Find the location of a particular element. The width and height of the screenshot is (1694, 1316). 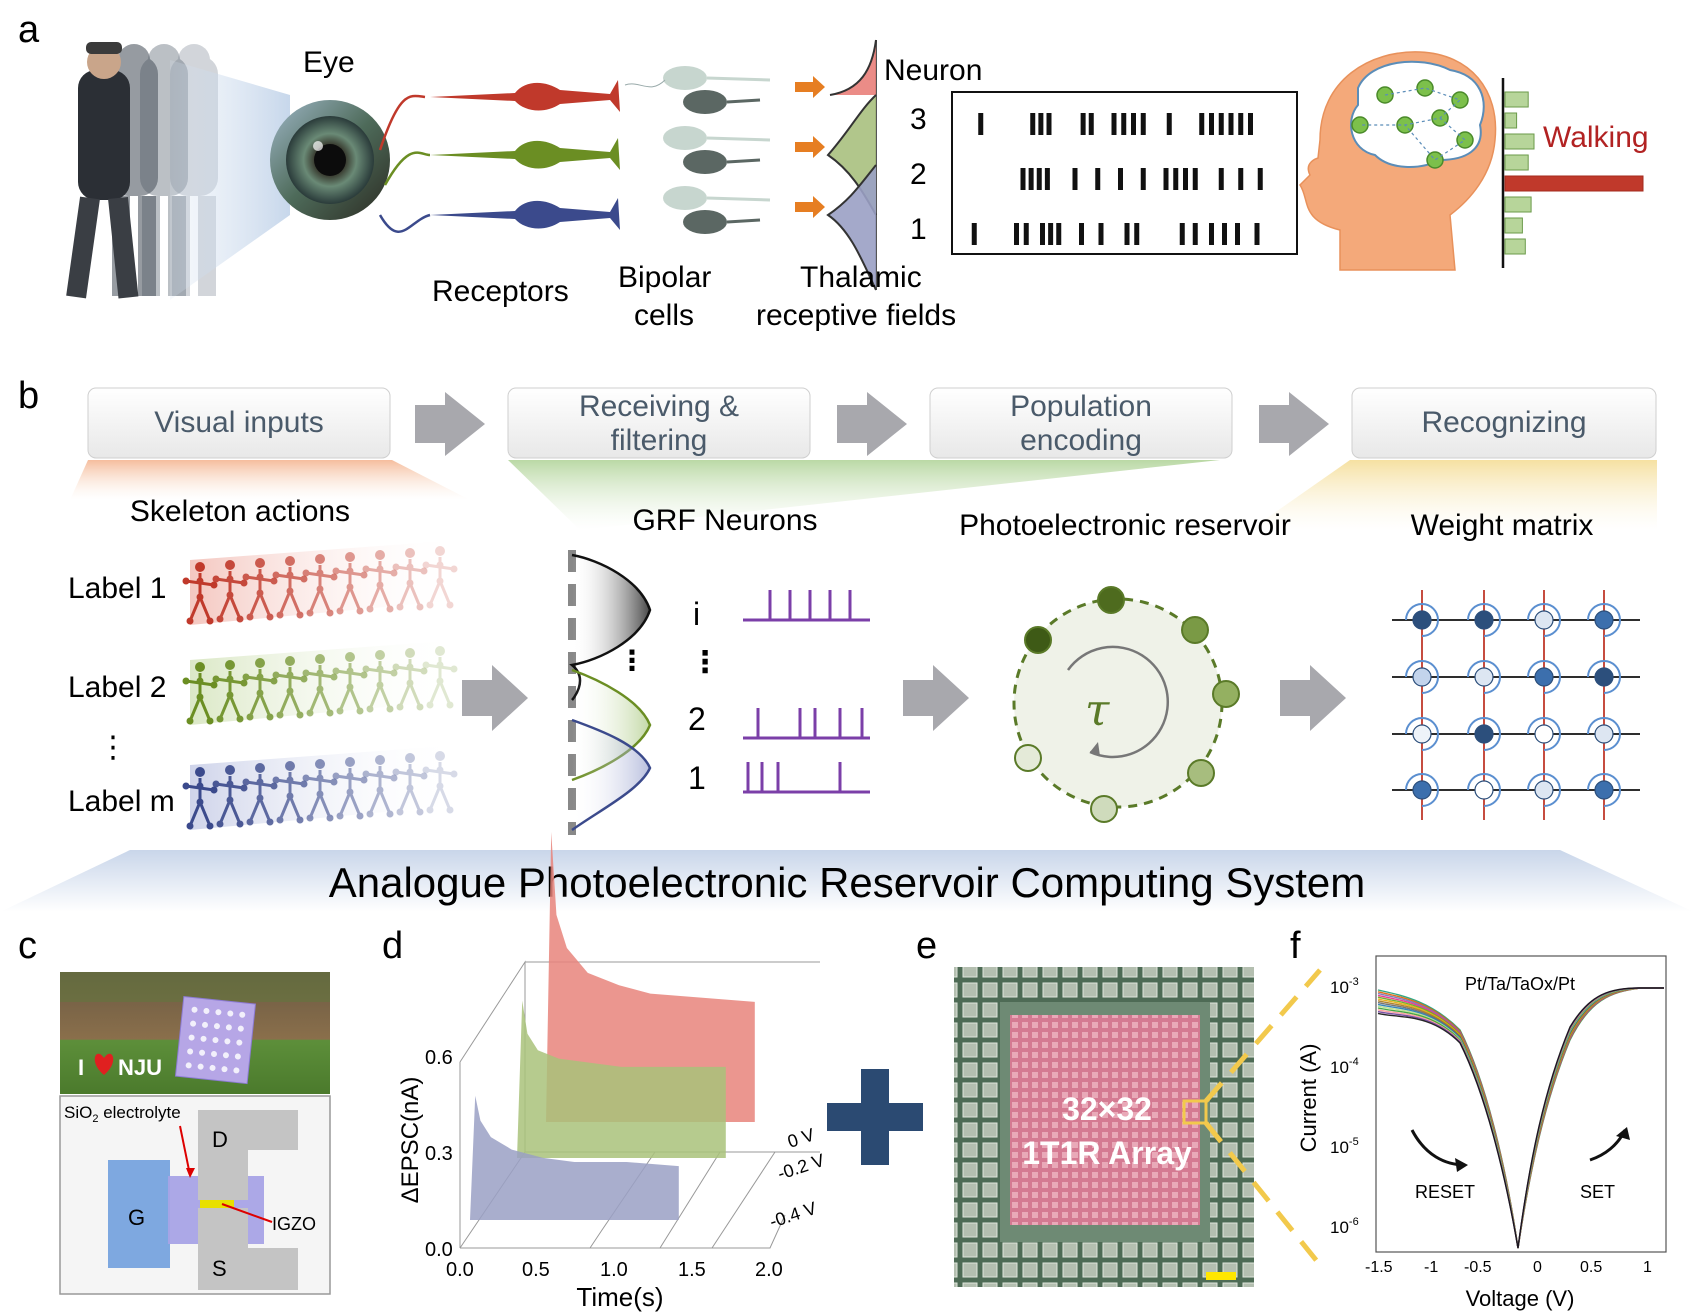

d-ztick-2: -0.4 V is located at coordinates (793, 1215).